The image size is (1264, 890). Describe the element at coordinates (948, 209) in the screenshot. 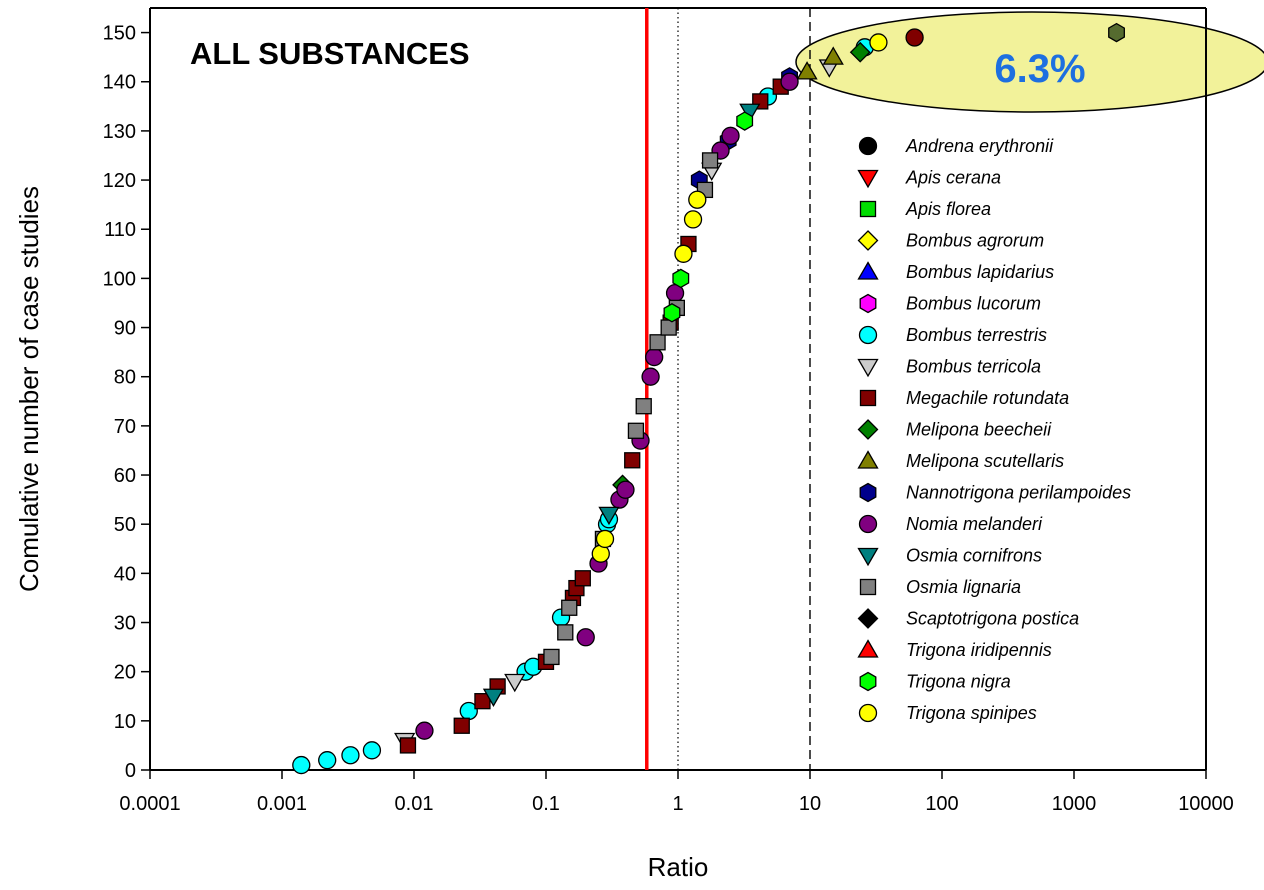

I see `legend-label: Apis florea` at that location.